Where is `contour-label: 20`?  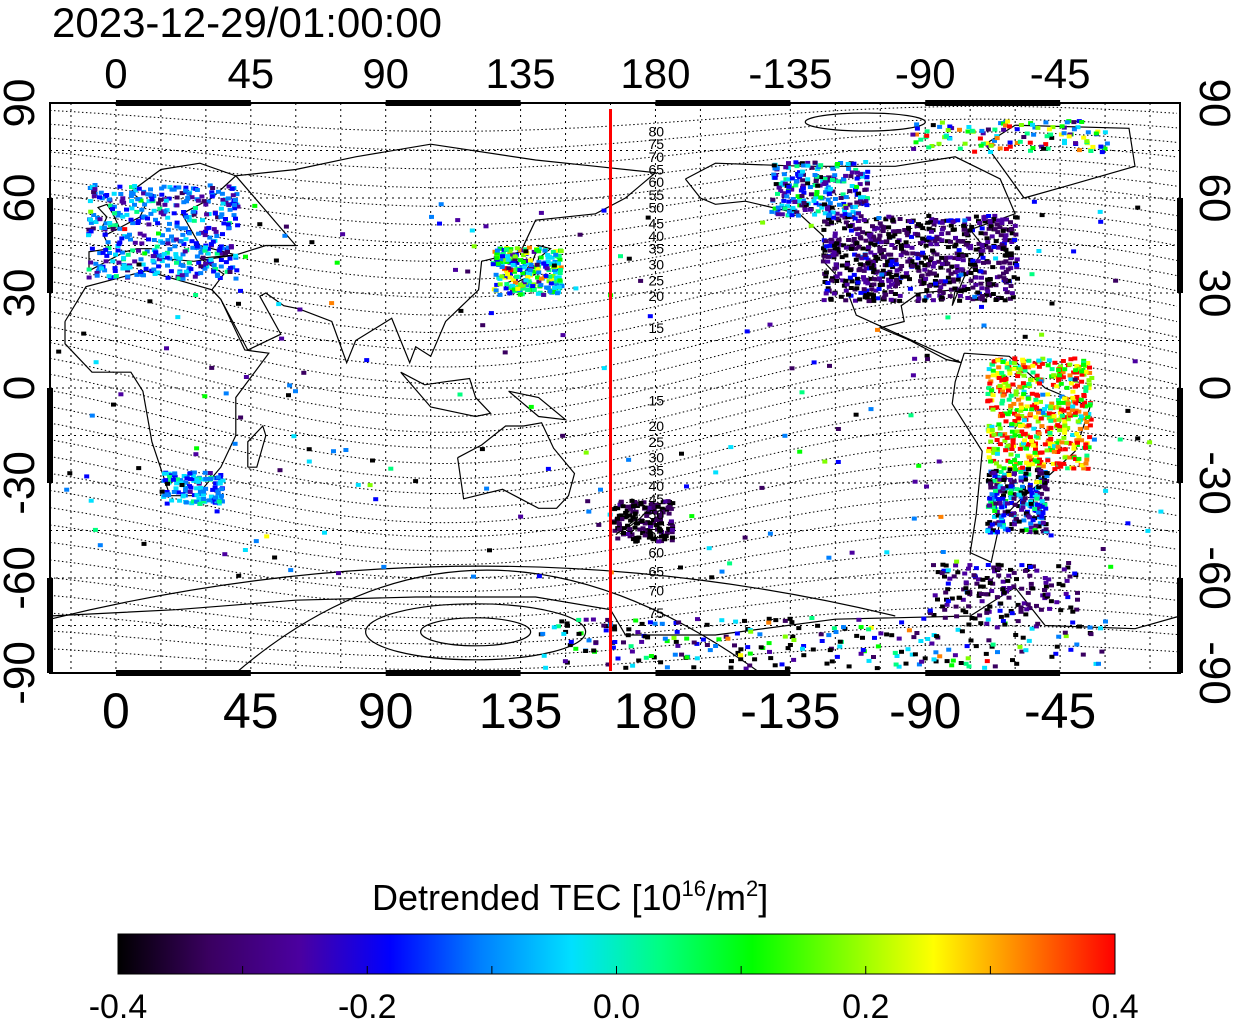
contour-label: 20 is located at coordinates (657, 426).